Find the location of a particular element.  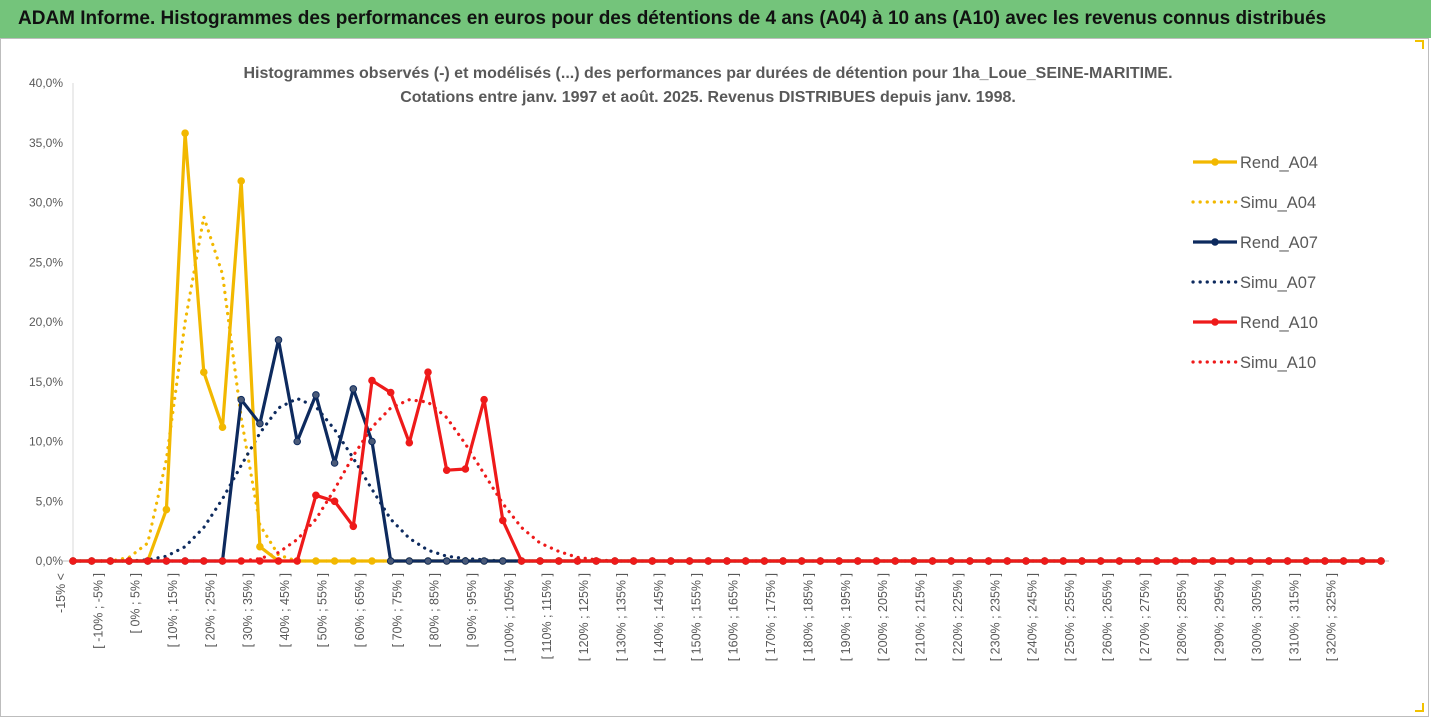

x-tick-label: [ 270% ; 275% ] is located at coordinates (1145, 617).